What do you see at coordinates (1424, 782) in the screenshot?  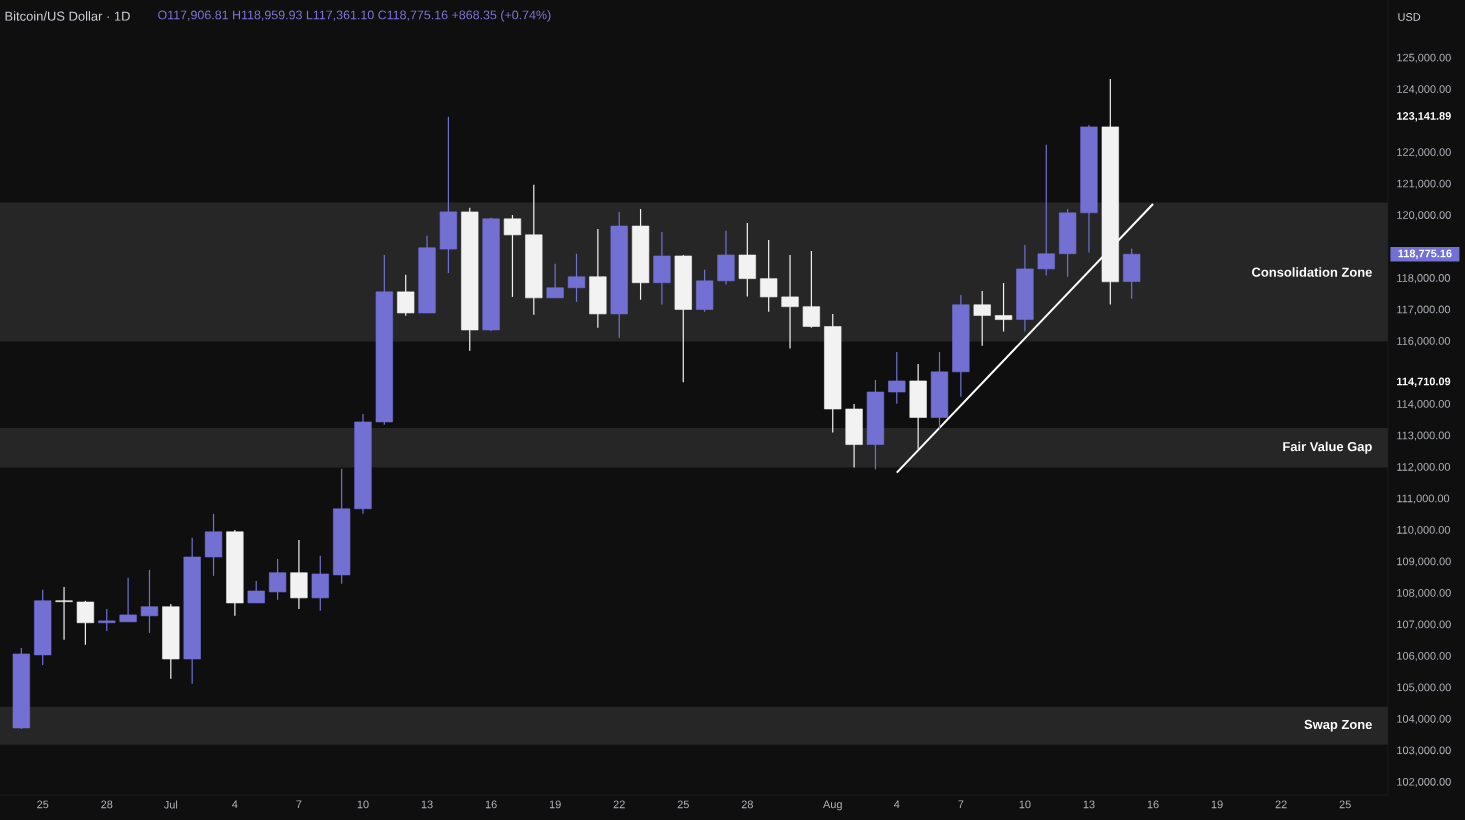 I see `y-tick-label: 102,000.00` at bounding box center [1424, 782].